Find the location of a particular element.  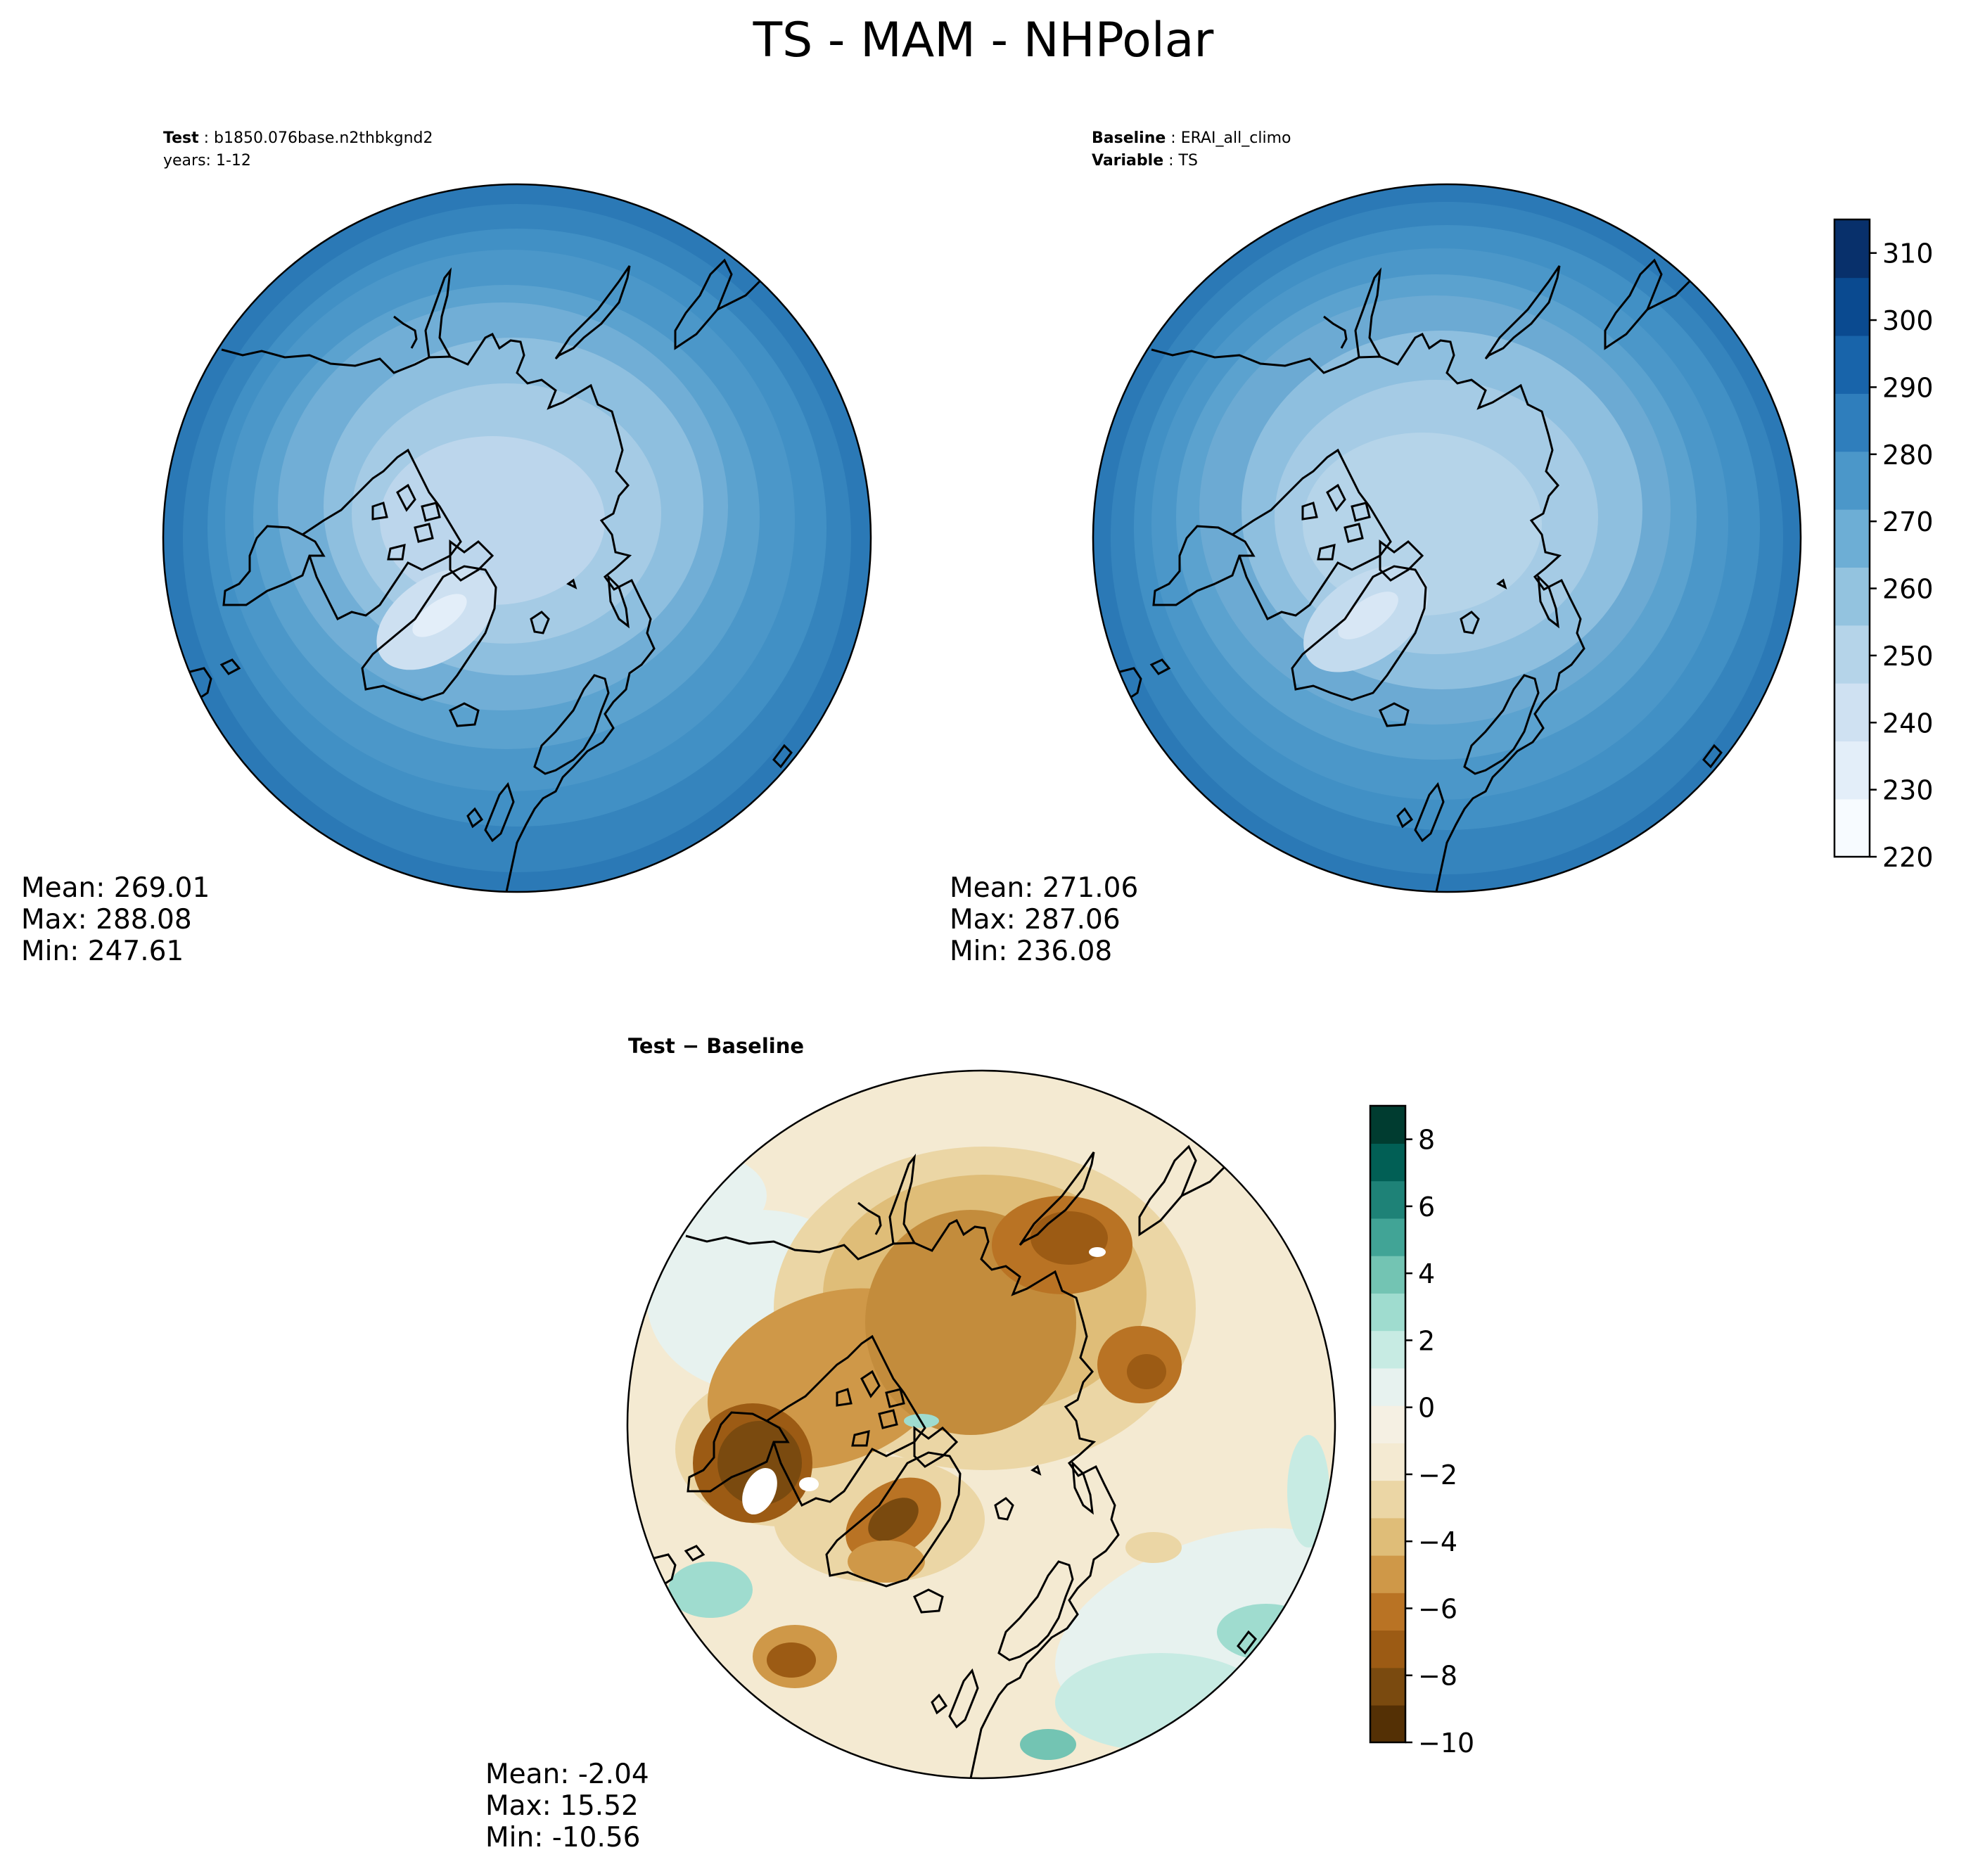

panel-baseline-header-line2: Variable : TS is located at coordinates (1145, 161).